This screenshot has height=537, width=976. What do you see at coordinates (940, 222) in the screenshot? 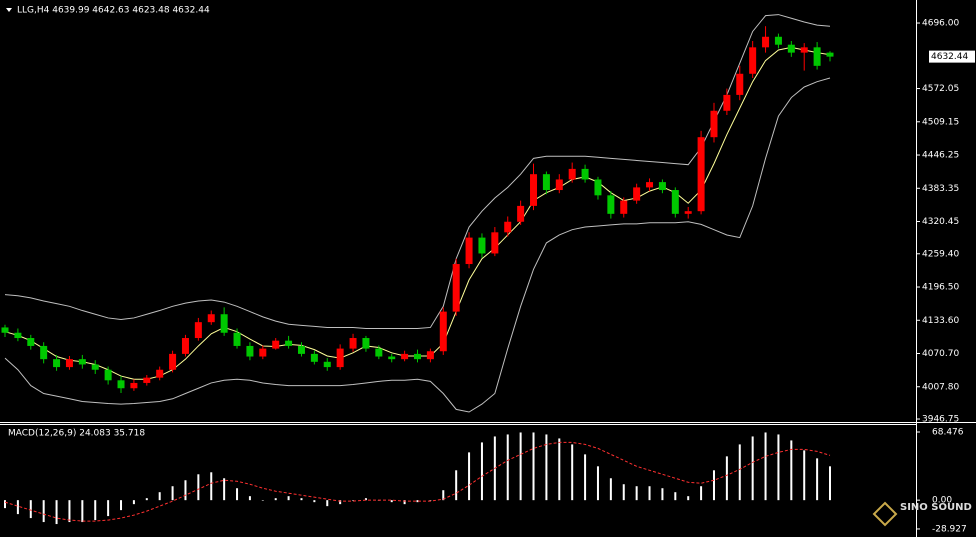
I see `y-tick-label: 4320.45` at bounding box center [940, 222].